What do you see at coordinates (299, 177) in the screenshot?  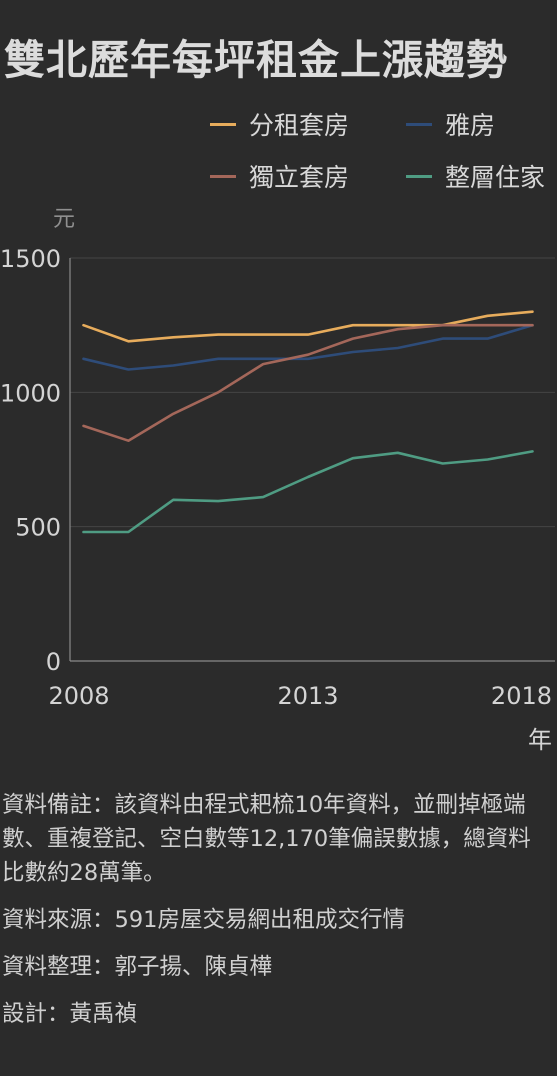 I see `legend-label: 獨立套房` at bounding box center [299, 177].